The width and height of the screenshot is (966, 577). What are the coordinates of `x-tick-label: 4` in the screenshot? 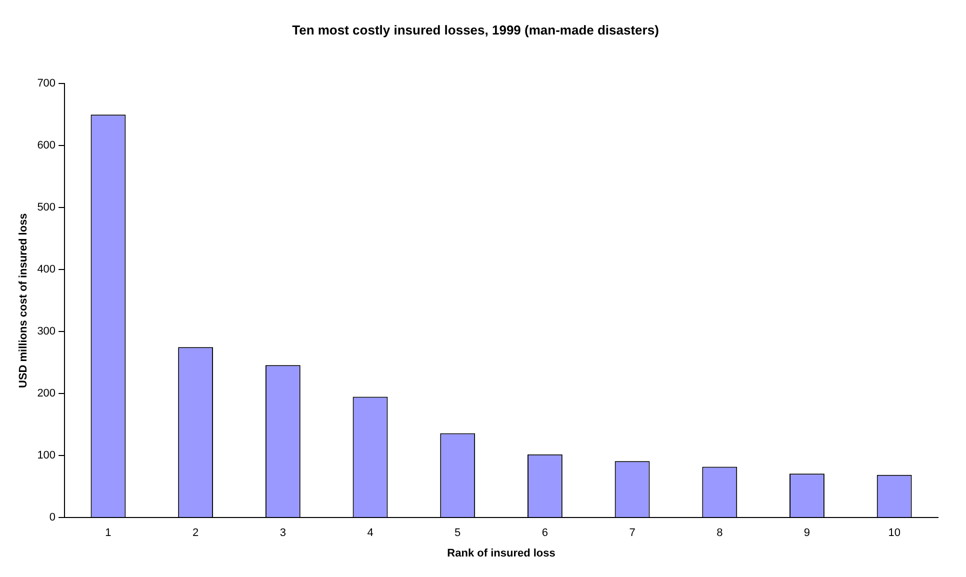 It's located at (370, 533).